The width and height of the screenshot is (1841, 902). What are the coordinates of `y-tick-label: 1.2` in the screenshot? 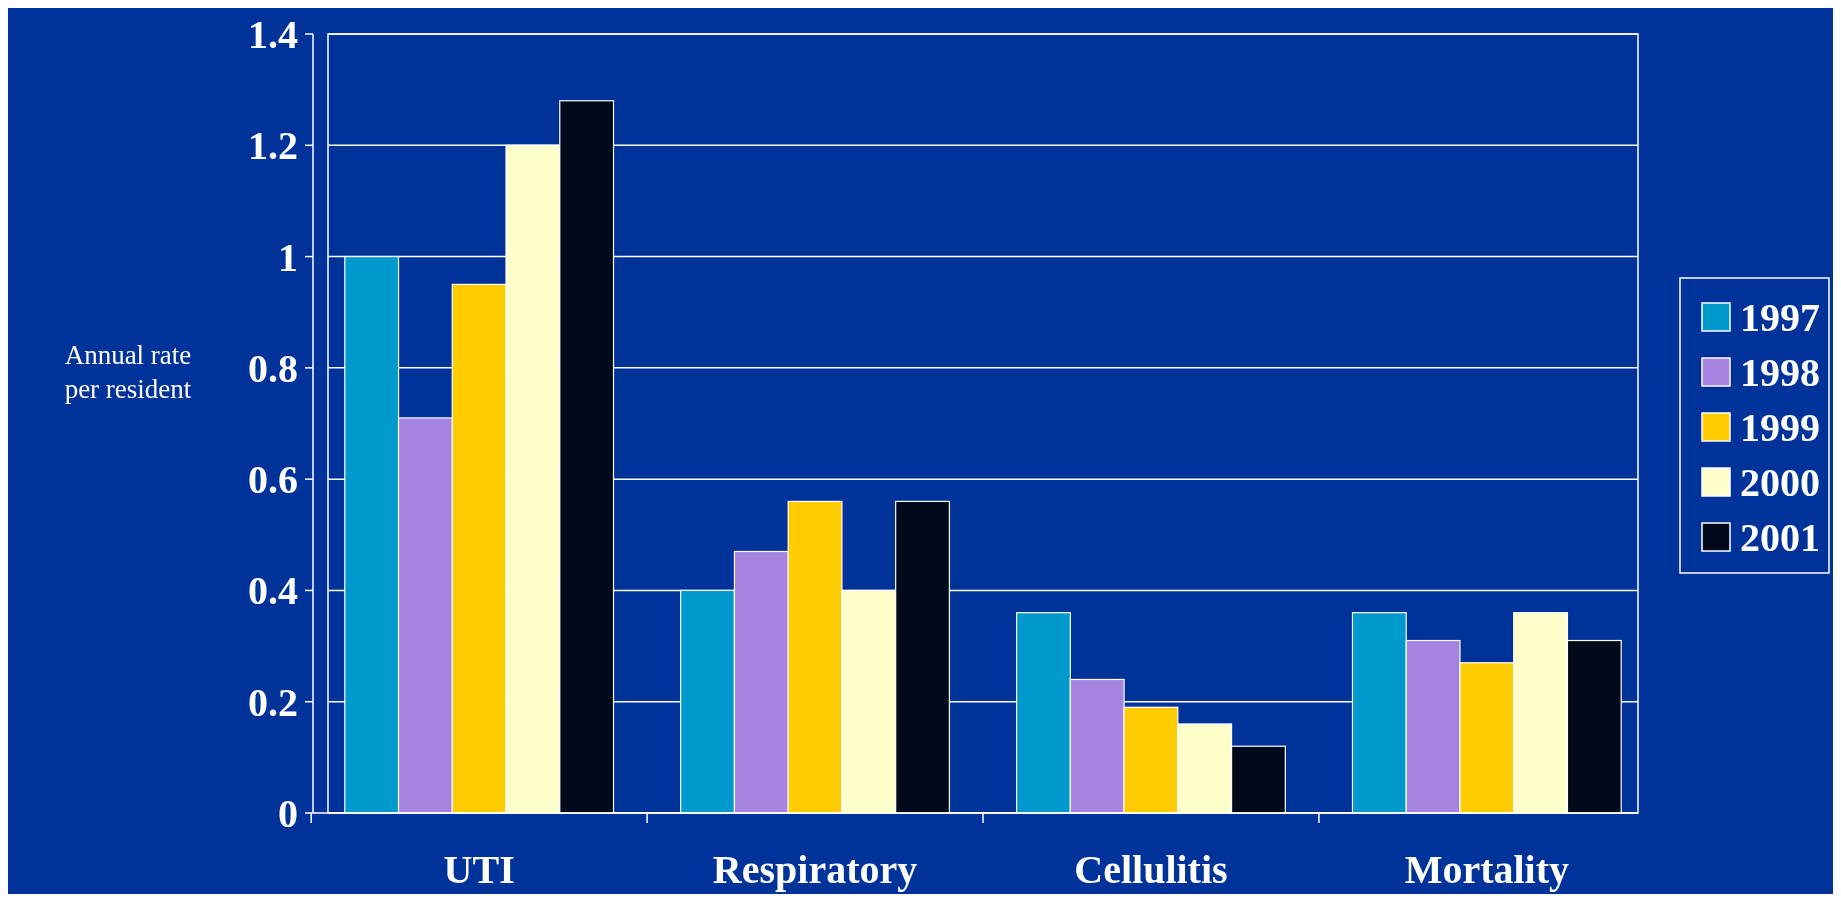 It's located at (273, 146).